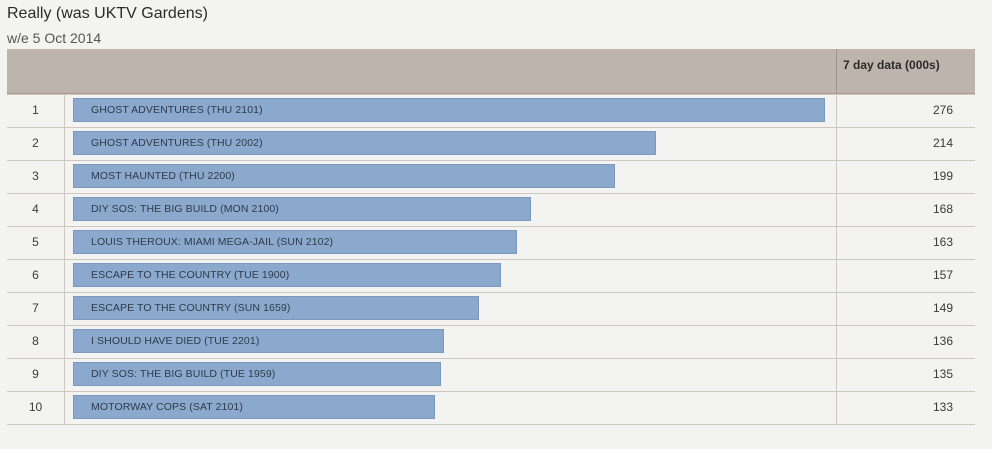 The height and width of the screenshot is (449, 992). I want to click on row-rank: 1, so click(35, 110).